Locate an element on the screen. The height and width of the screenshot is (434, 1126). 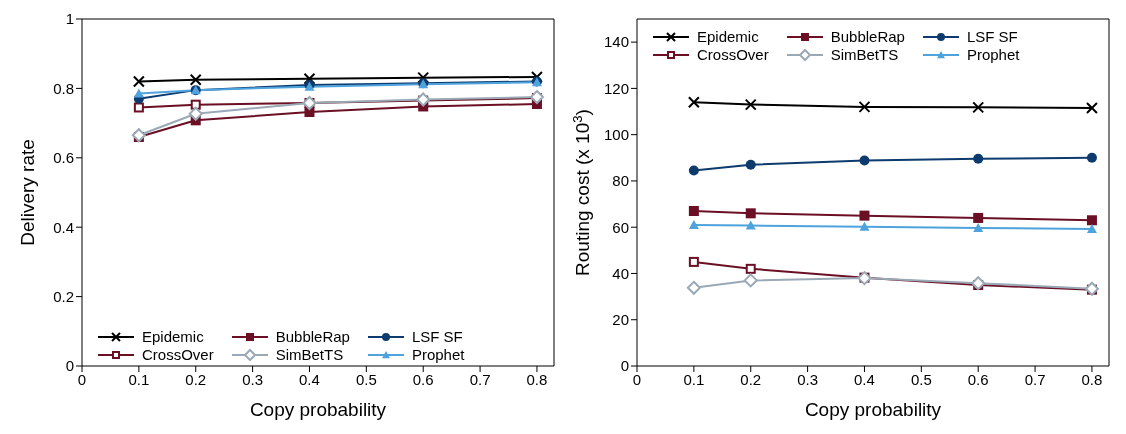
y-tick-label: 0.4 is located at coordinates (63, 227).